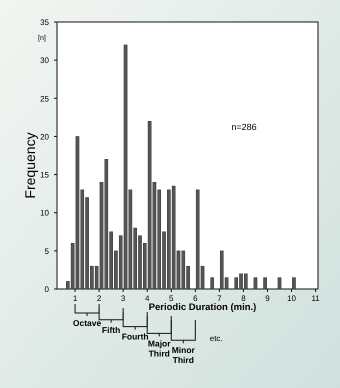  Describe the element at coordinates (184, 355) in the screenshot. I see `text: Minor Third` at that location.